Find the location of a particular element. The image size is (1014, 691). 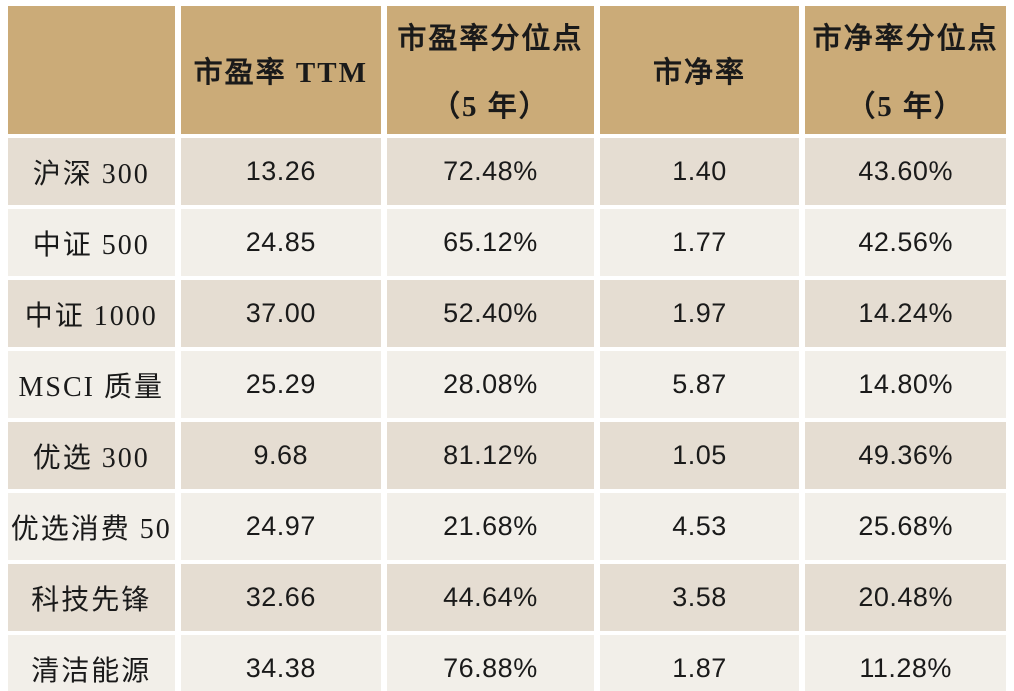

value-cell: 72.48% is located at coordinates (490, 171).